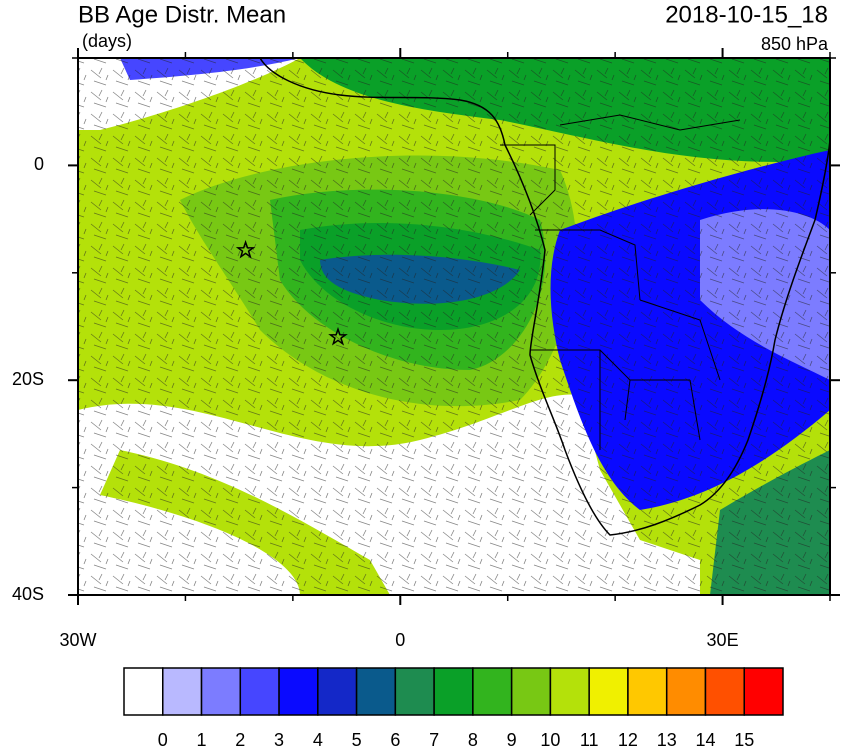 The width and height of the screenshot is (850, 755). What do you see at coordinates (163, 740) in the screenshot?
I see `colorbar-label: 0` at bounding box center [163, 740].